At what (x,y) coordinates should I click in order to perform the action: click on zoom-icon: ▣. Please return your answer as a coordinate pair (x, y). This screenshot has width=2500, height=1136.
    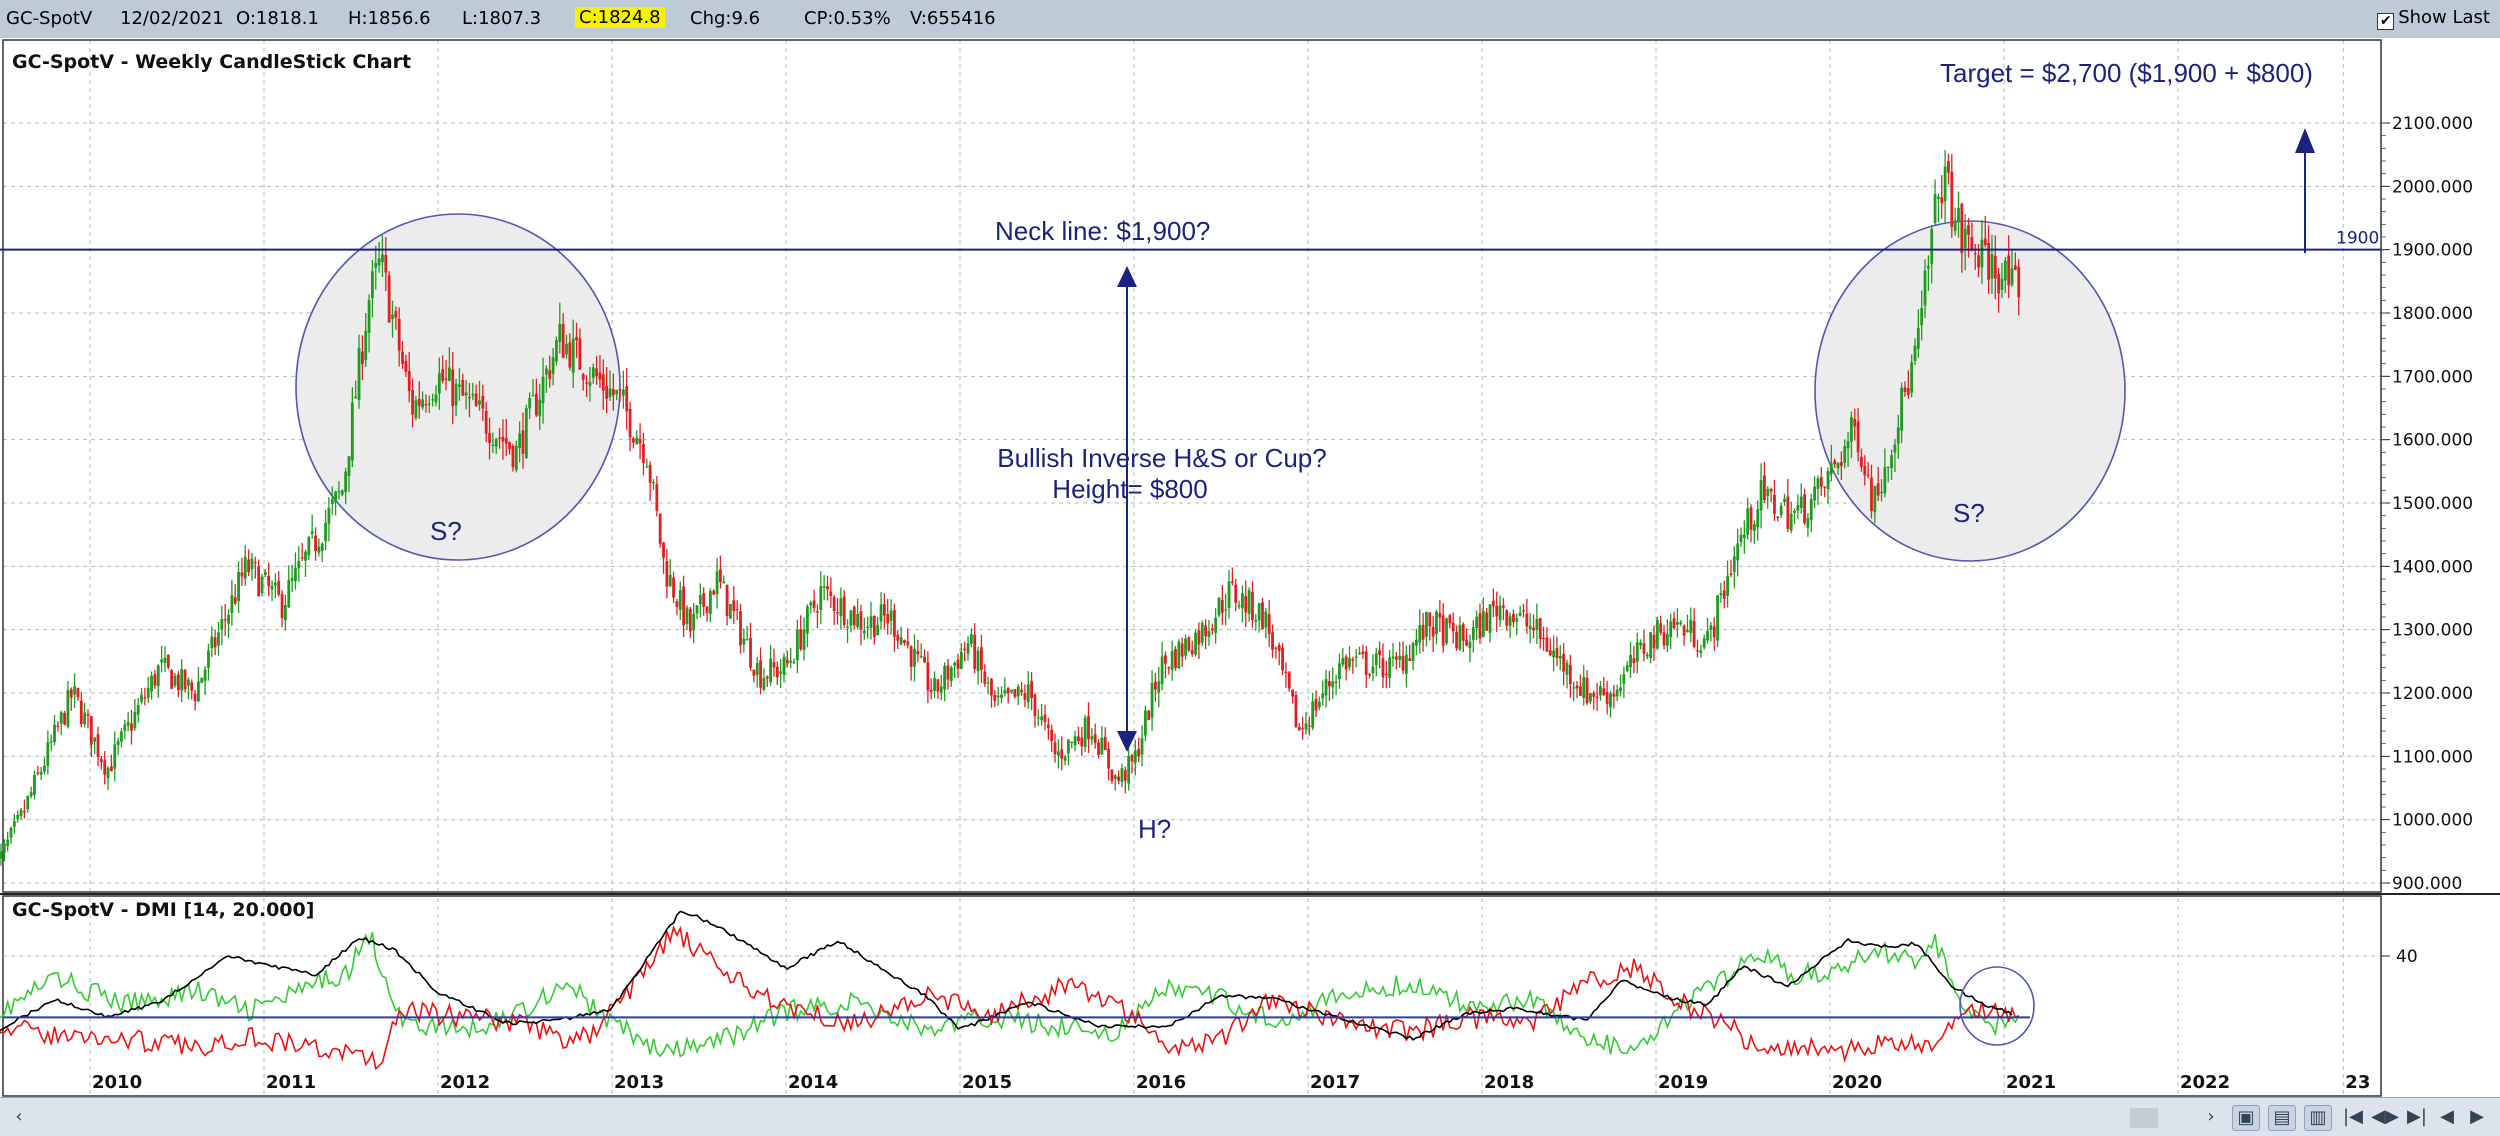
    Looking at the image, I should click on (2246, 1118).